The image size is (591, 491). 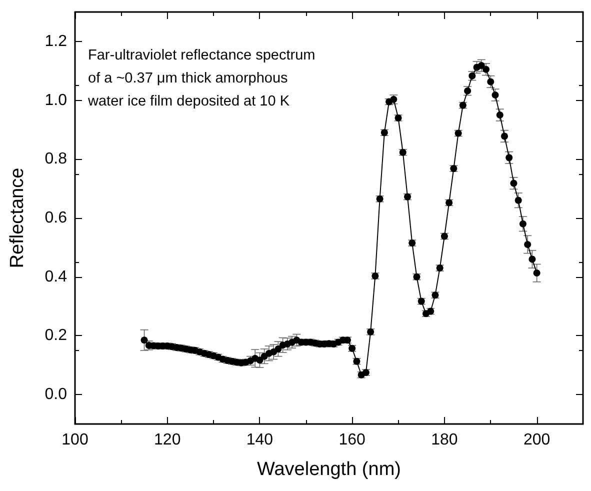 I want to click on annotation: Far-ultraviolet reflectance spectrum of a ~0.37 μm thick amorphous water ice film deposited at 10 K, so click(x=201, y=79).